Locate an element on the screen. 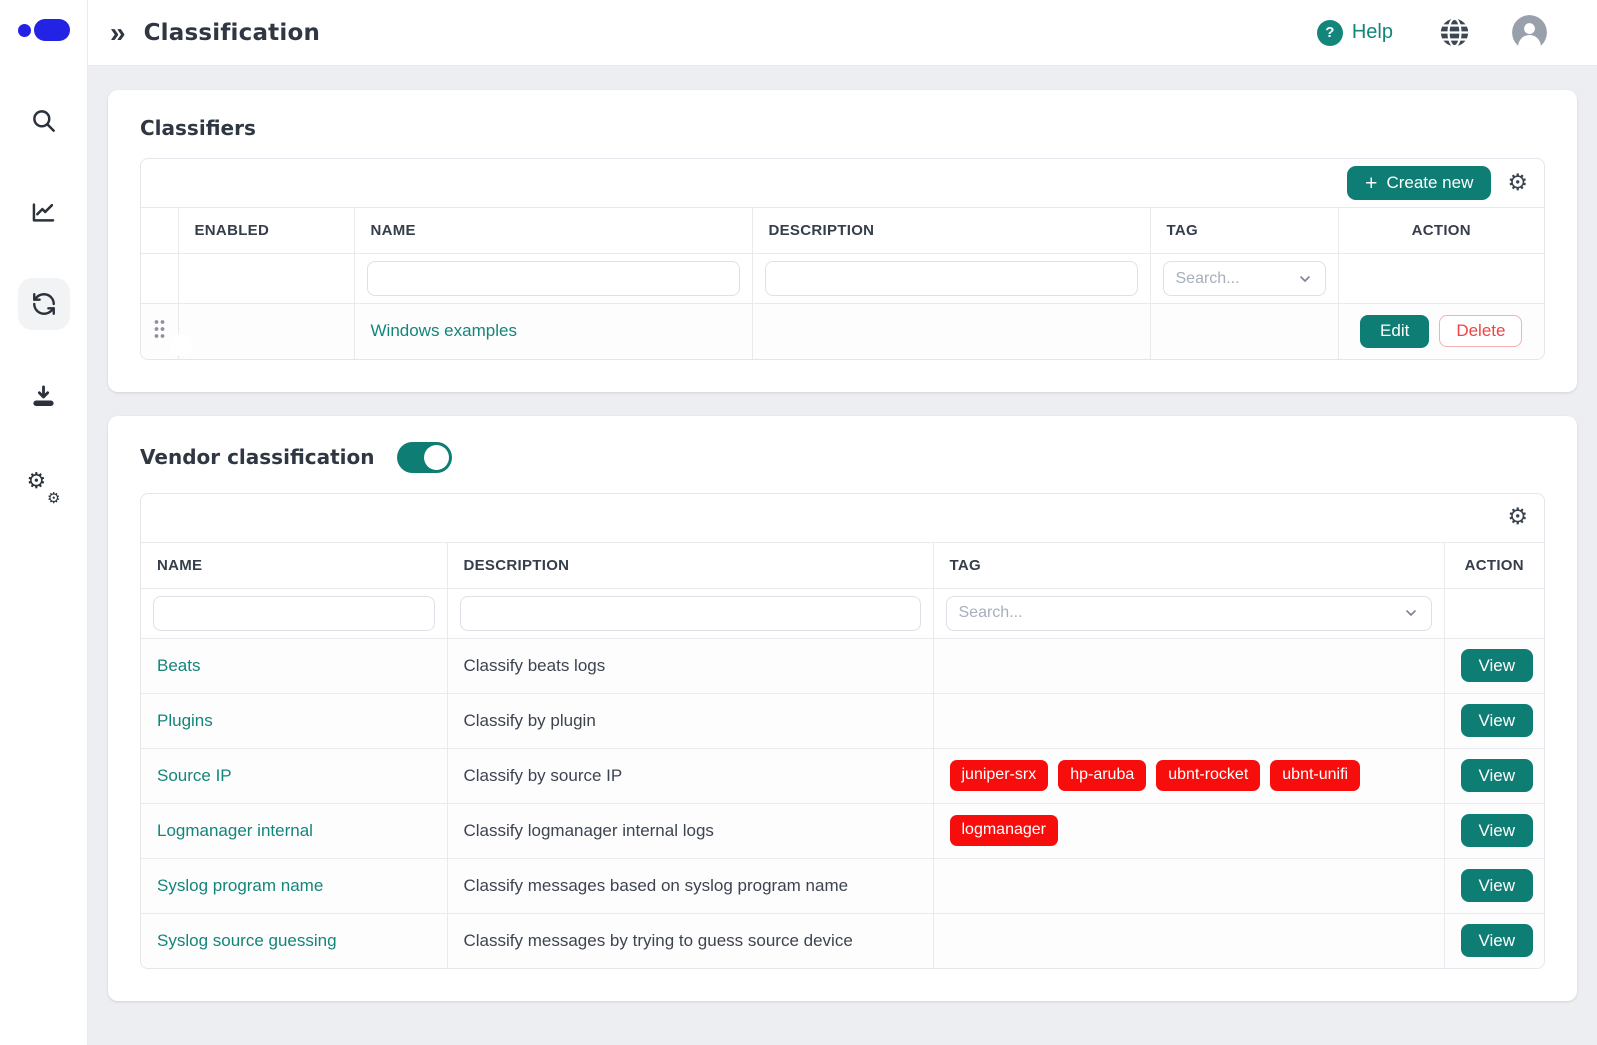 Image resolution: width=1597 pixels, height=1045 pixels. drag-handle-icon is located at coordinates (159, 329).